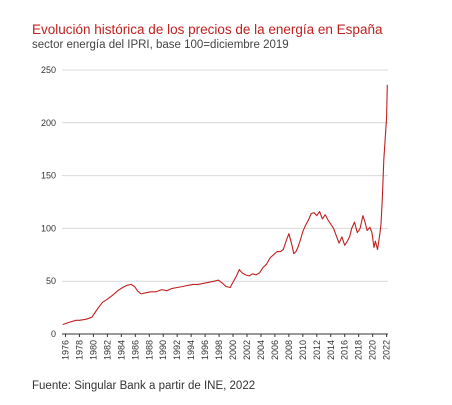  Describe the element at coordinates (65, 350) in the screenshot. I see `x-tick-label: 1976` at that location.